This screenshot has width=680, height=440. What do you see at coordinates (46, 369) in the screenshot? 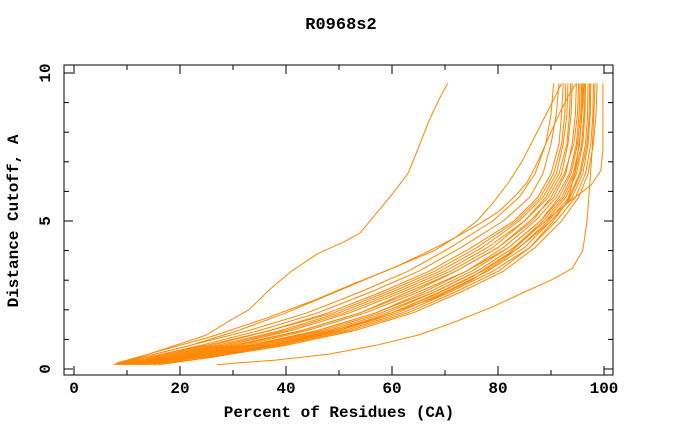
I see `y-tick-label: 0` at bounding box center [46, 369].